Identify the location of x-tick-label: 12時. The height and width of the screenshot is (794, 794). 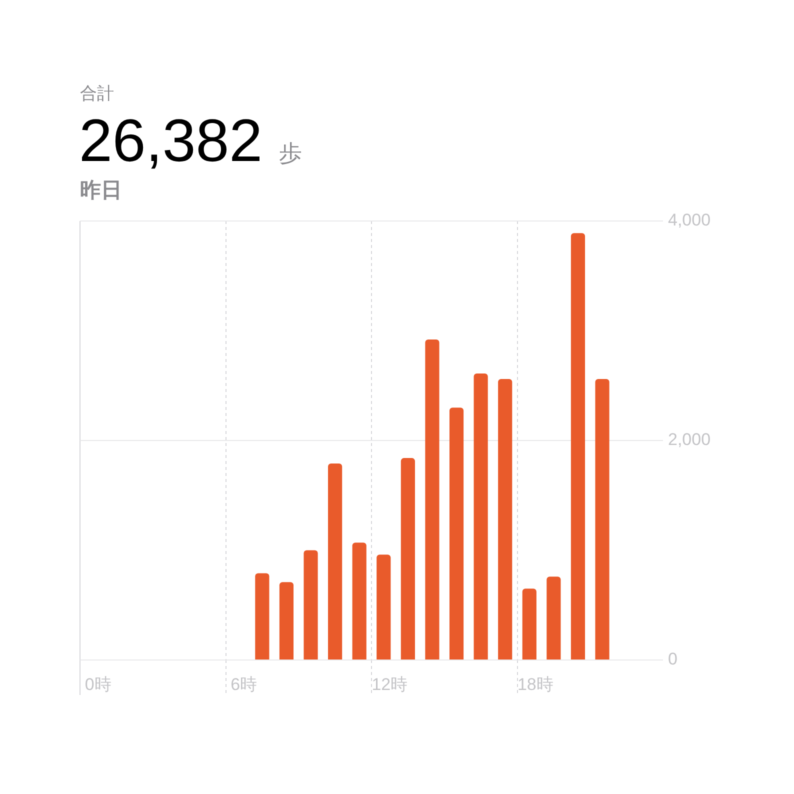
(390, 684).